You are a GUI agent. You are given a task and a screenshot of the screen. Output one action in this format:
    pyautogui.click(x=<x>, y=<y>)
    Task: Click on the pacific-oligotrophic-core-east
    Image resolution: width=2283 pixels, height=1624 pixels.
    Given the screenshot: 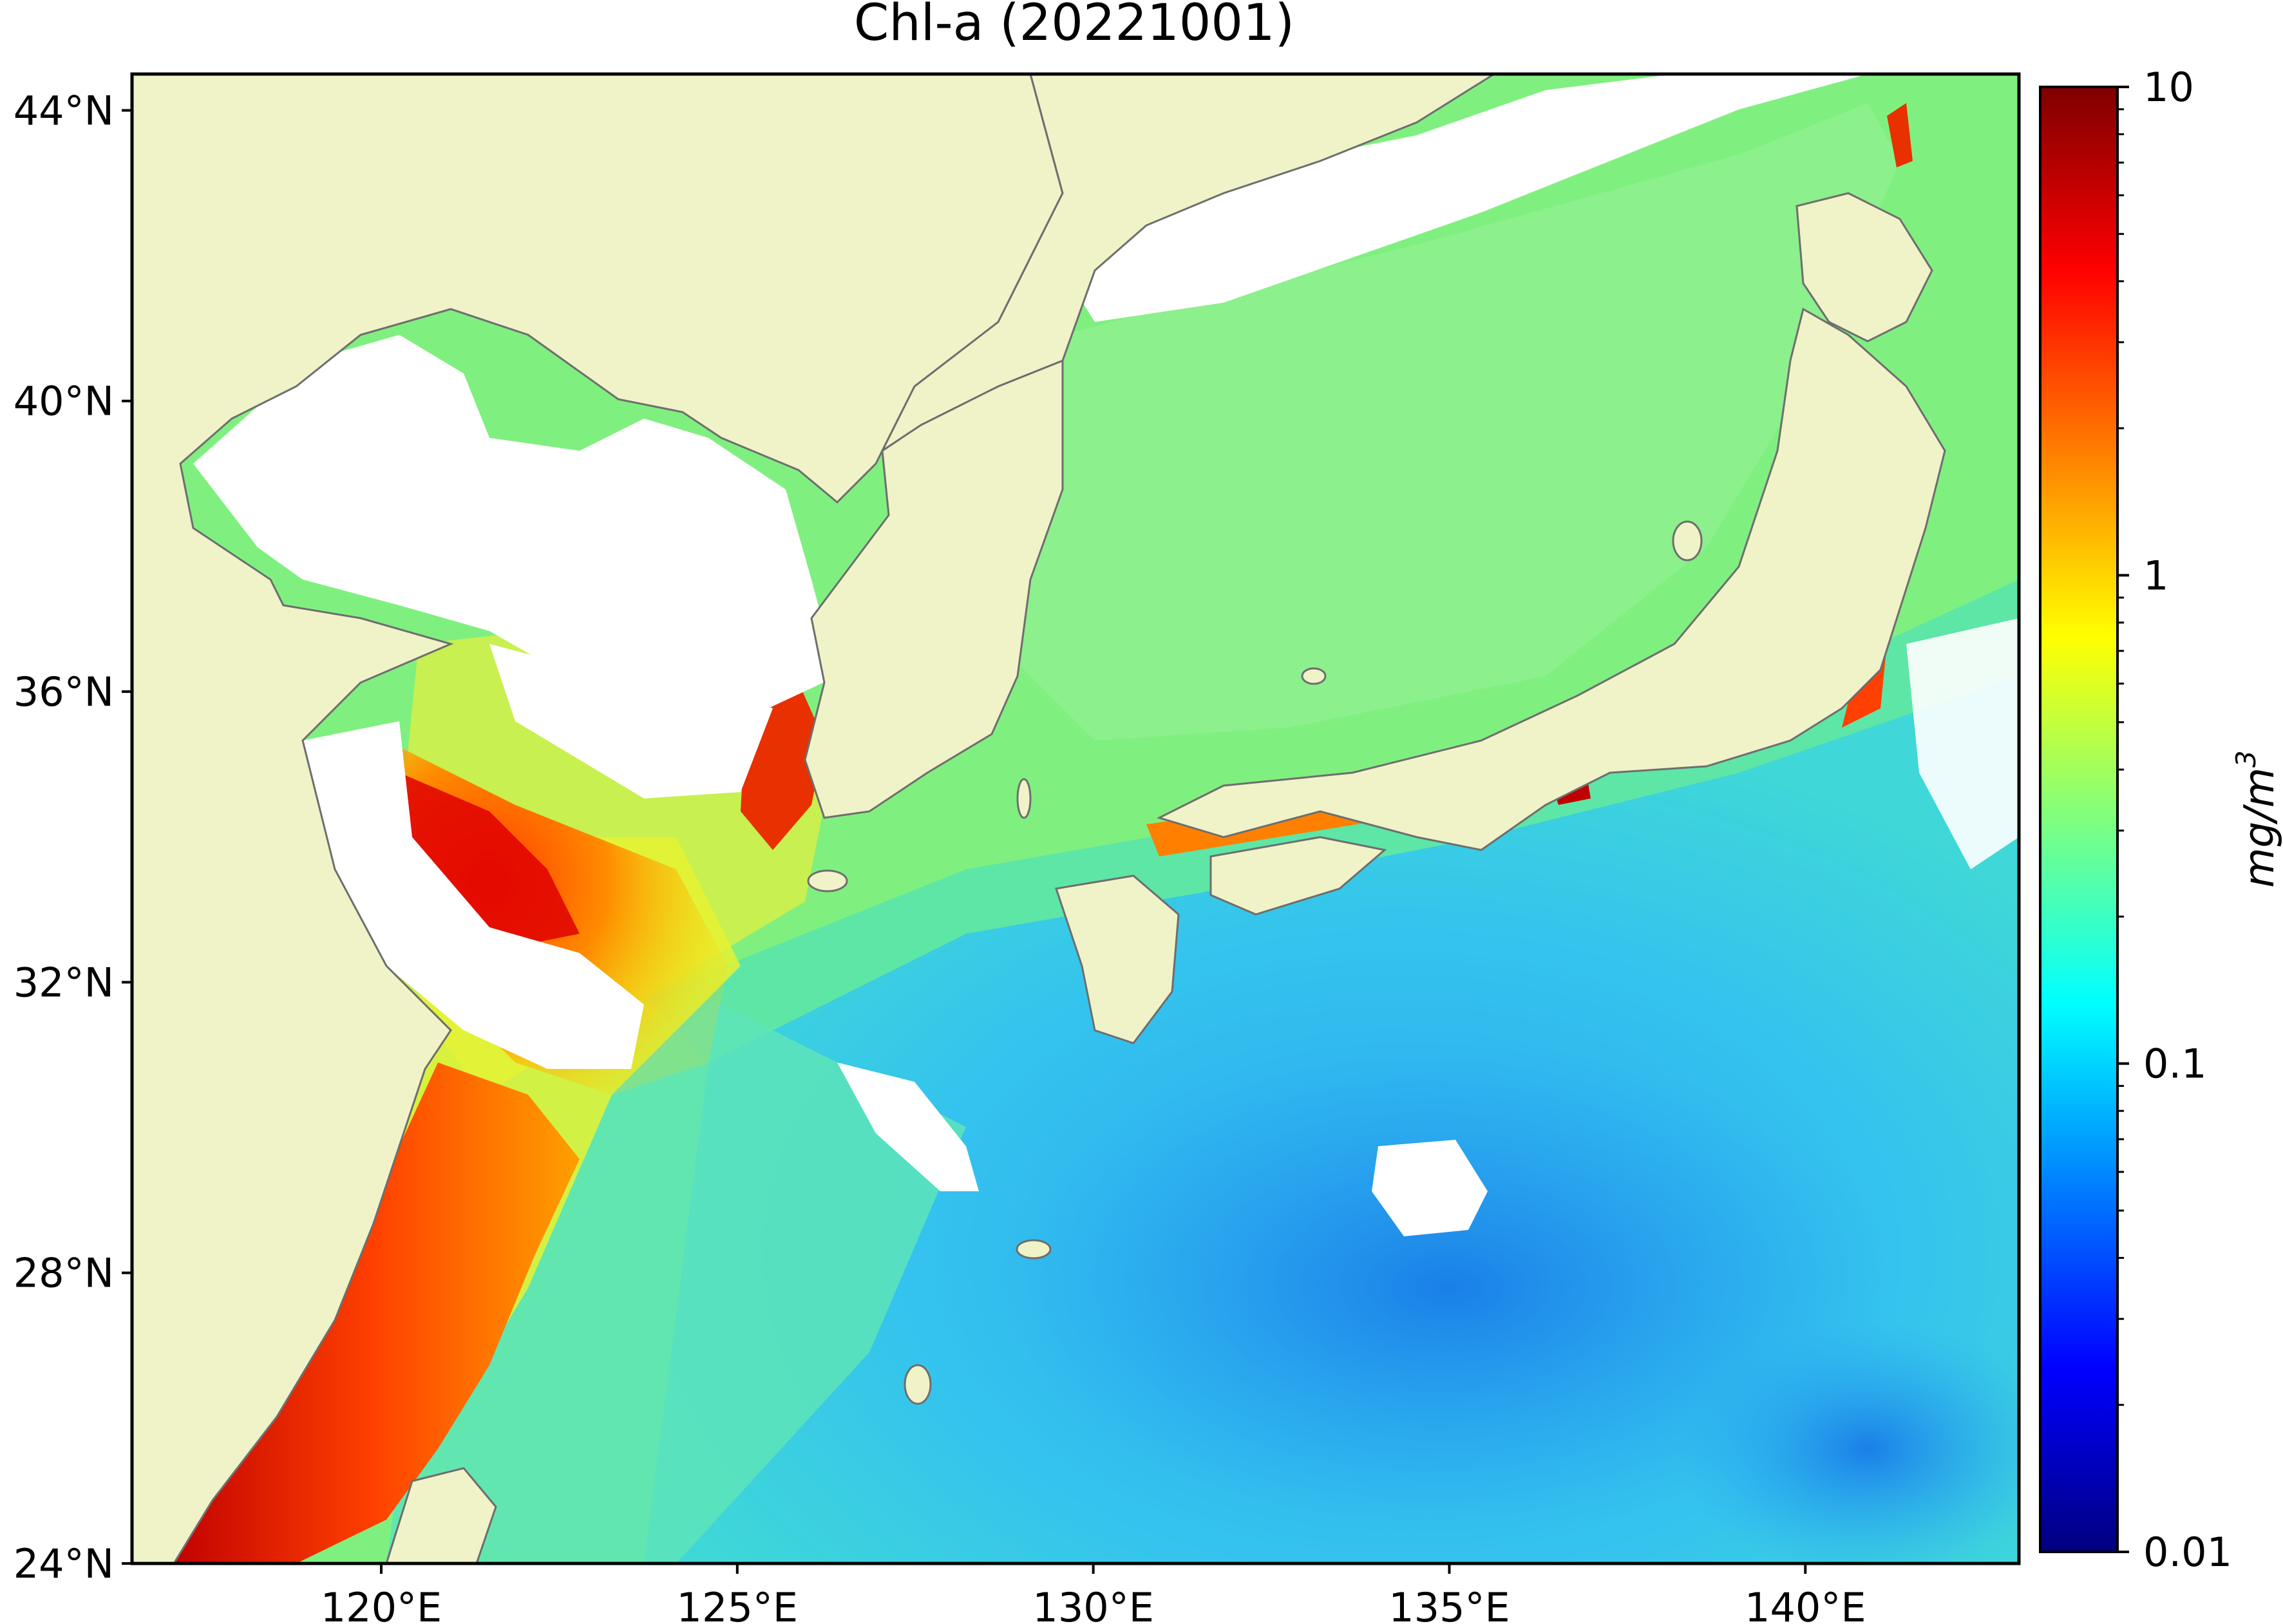 What is the action you would take?
    pyautogui.click(x=1846, y=1442)
    